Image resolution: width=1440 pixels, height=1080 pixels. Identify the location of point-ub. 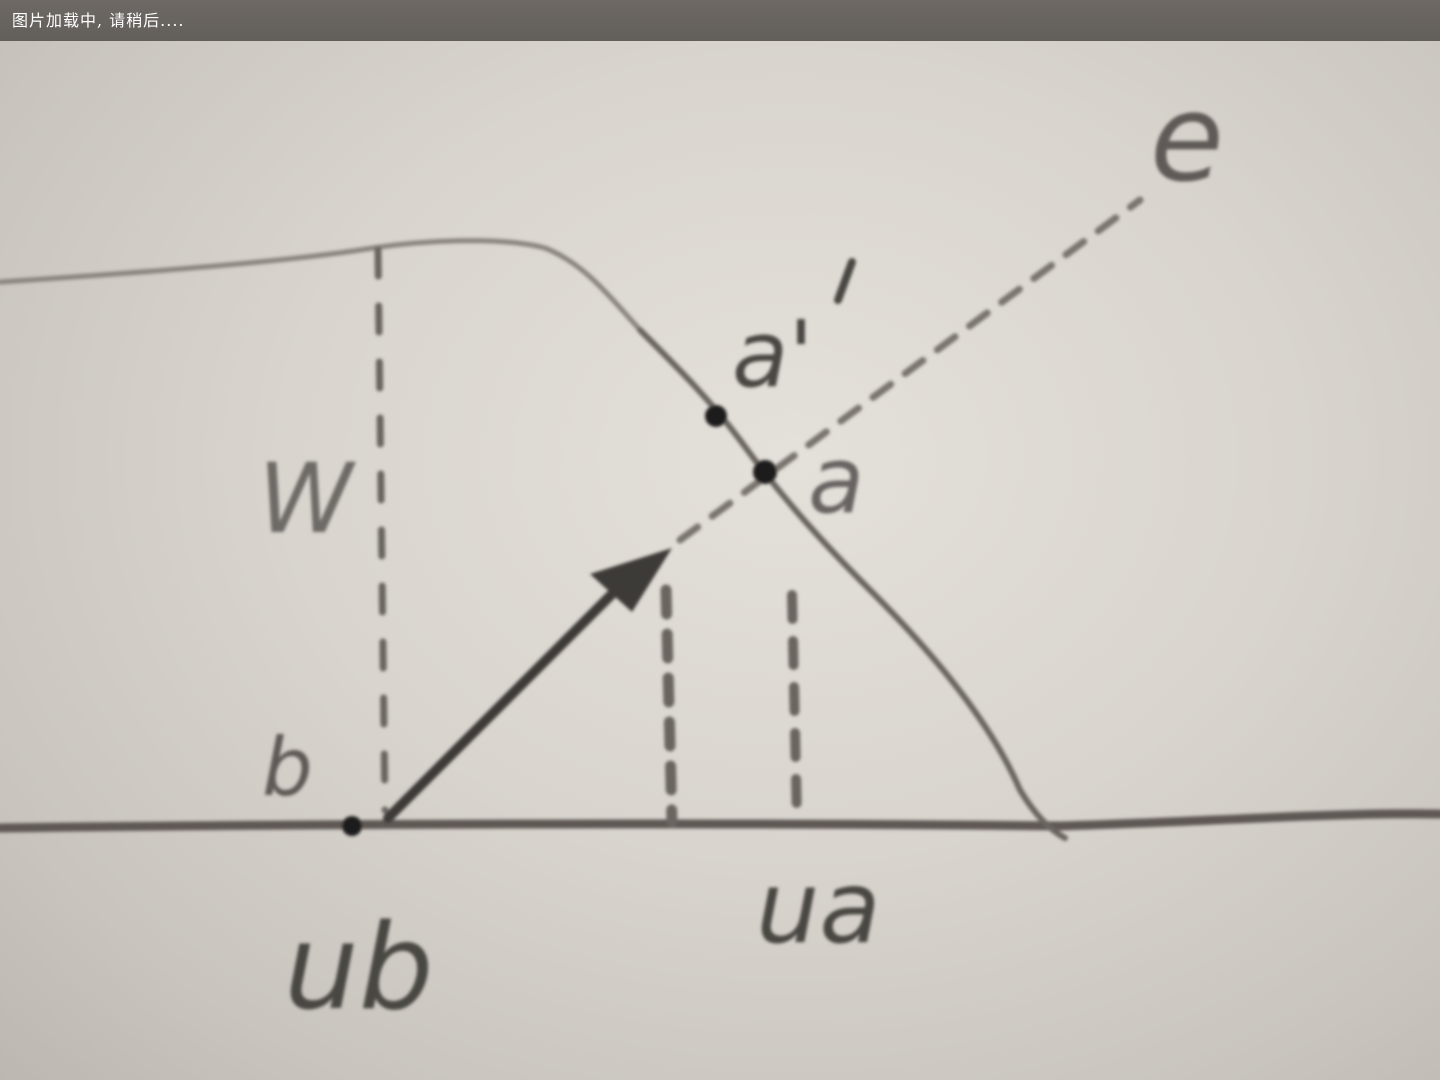
(352, 826).